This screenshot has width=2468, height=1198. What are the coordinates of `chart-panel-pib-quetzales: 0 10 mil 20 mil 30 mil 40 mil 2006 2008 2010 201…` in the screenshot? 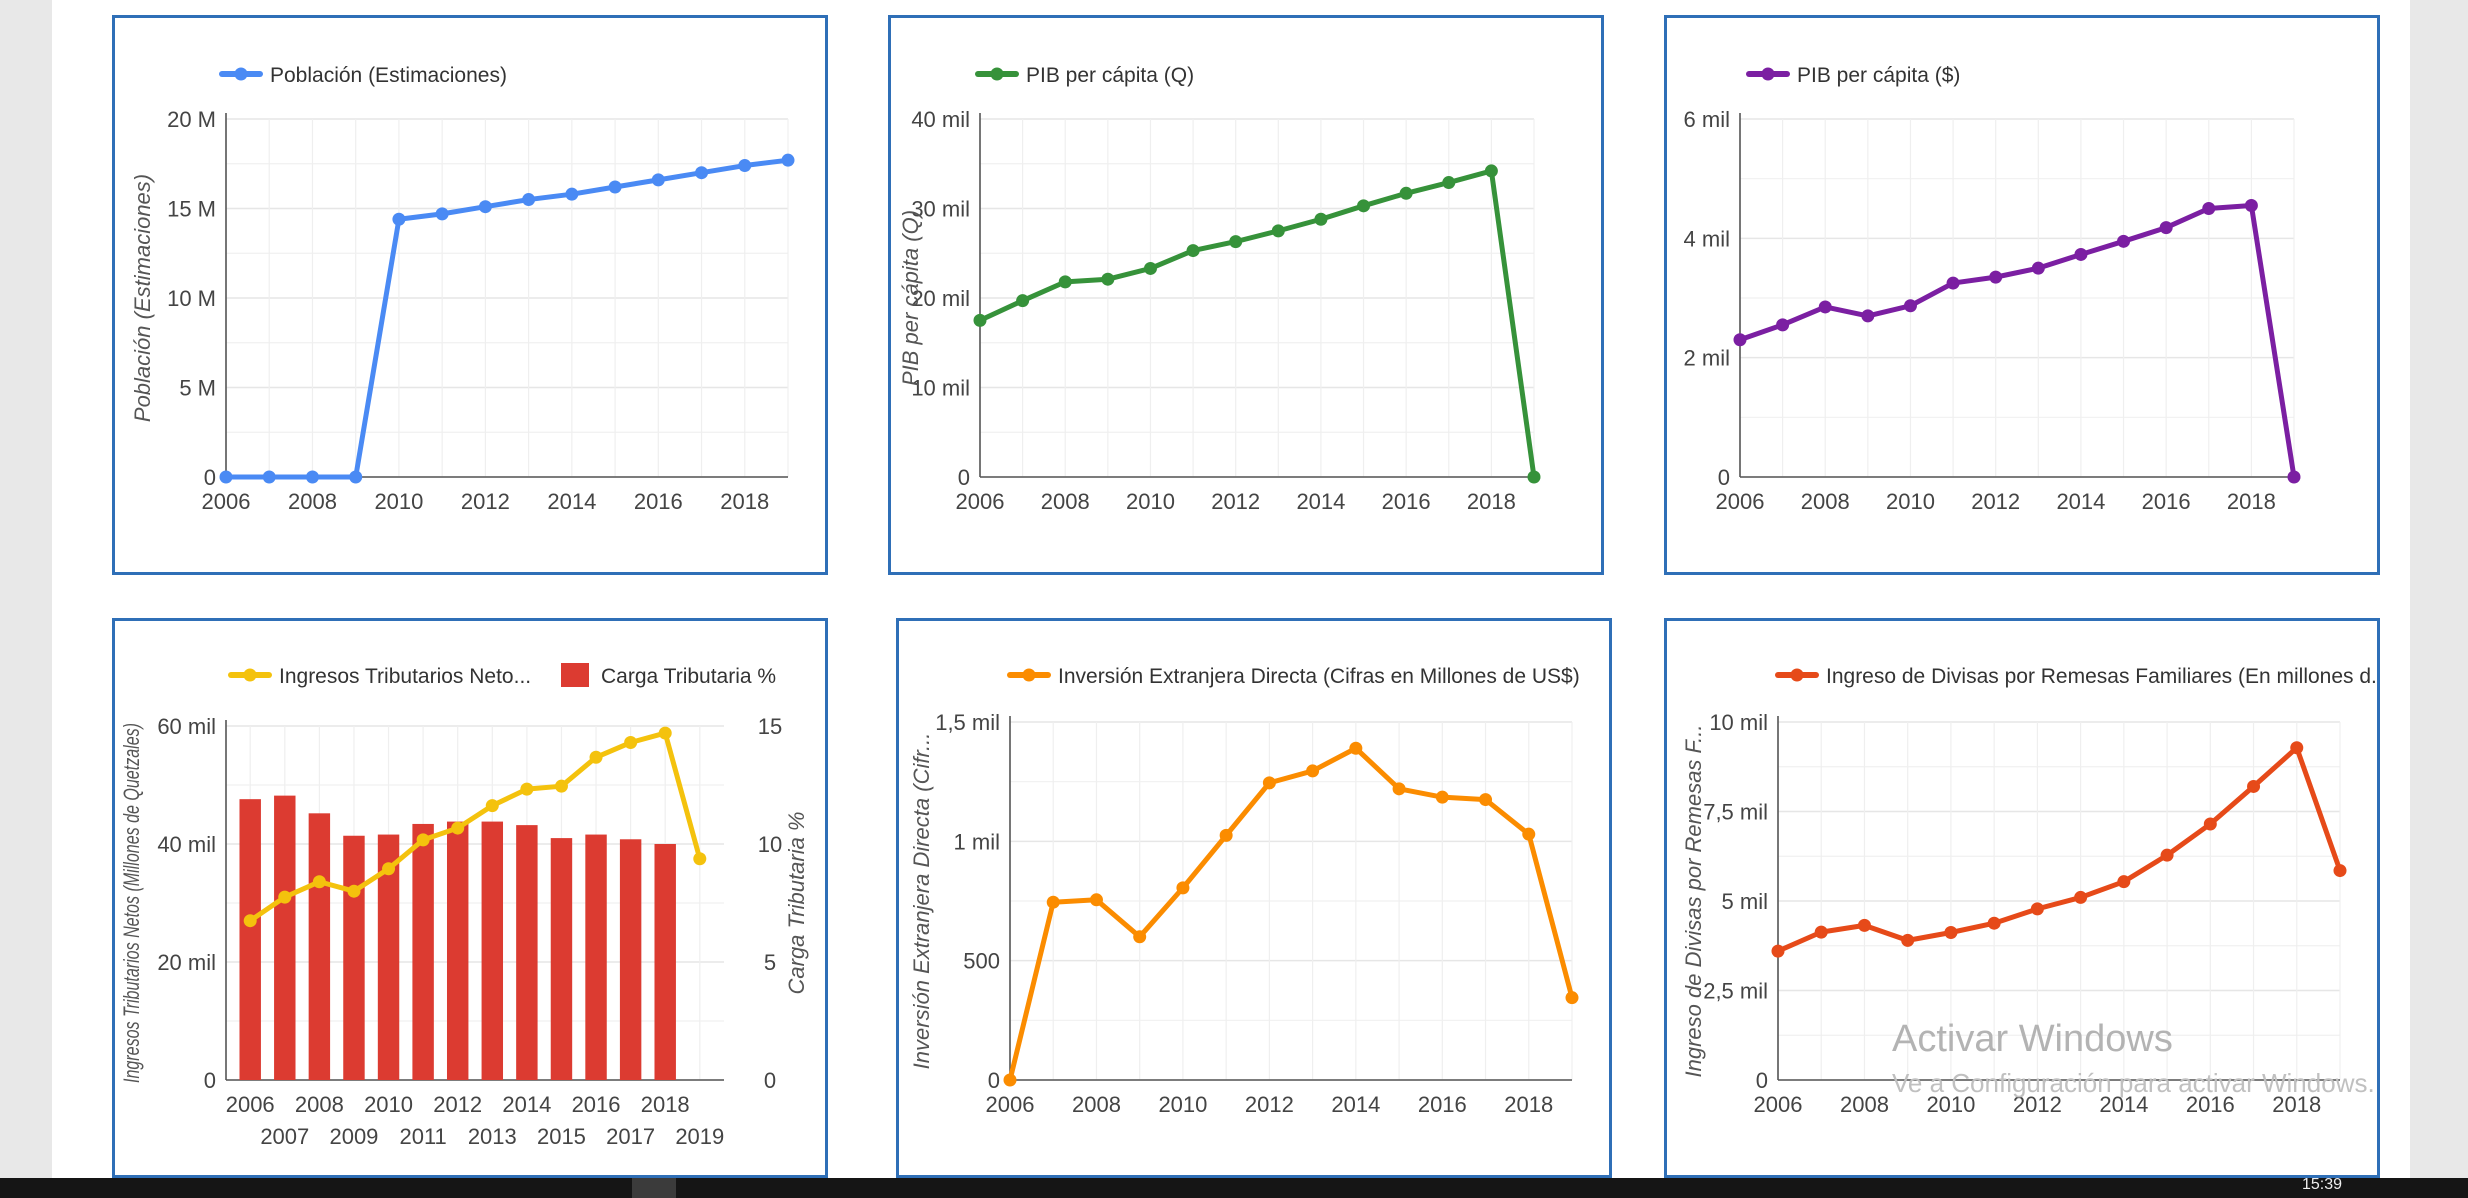 It's located at (1246, 295).